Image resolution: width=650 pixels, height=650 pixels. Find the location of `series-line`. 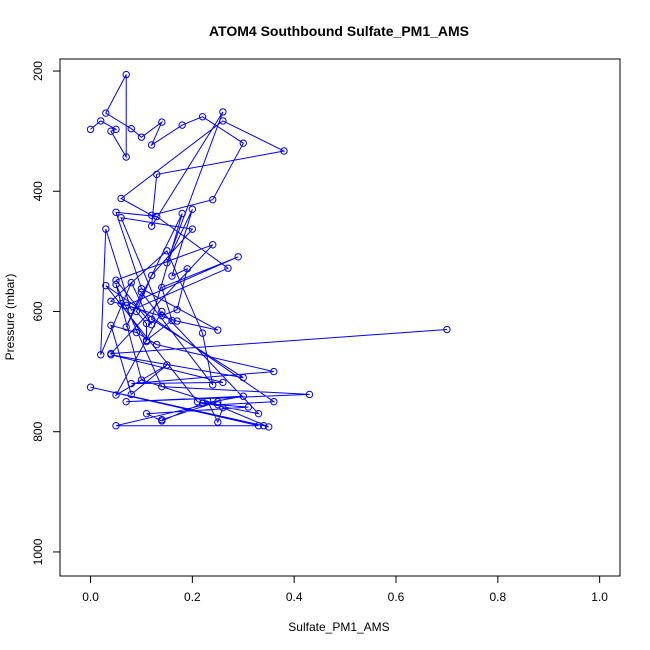

series-line is located at coordinates (188, 208).